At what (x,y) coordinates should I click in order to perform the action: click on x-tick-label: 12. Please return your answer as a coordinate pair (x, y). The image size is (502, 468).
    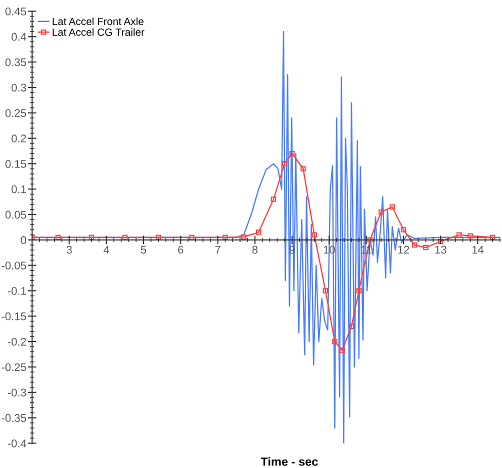
    Looking at the image, I should click on (404, 250).